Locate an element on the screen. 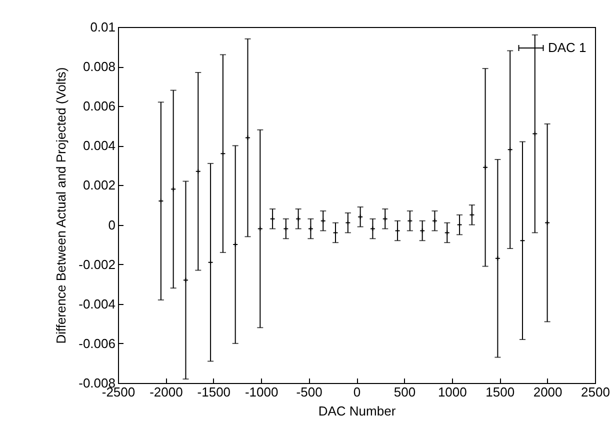 This screenshot has width=614, height=447. x-tick-label: -2000 is located at coordinates (166, 392).